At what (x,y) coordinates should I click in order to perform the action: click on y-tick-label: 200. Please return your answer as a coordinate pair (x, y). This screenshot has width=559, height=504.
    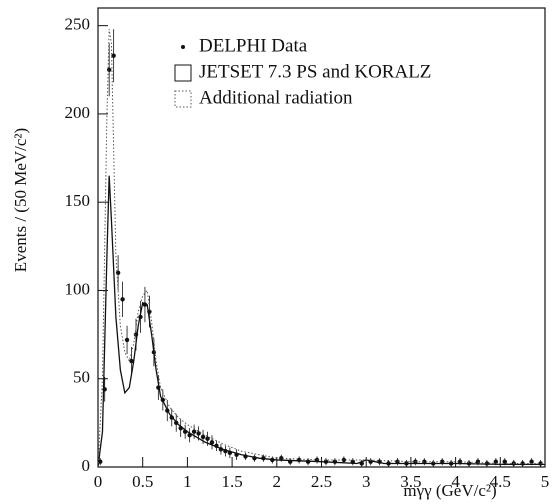
    Looking at the image, I should click on (78, 112).